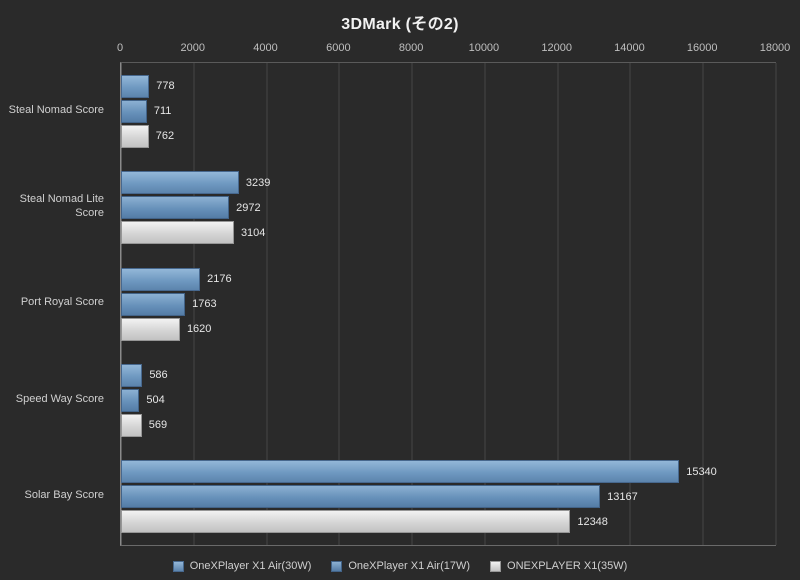 The height and width of the screenshot is (580, 800). I want to click on bar-group: 586 504 569, so click(448, 400).